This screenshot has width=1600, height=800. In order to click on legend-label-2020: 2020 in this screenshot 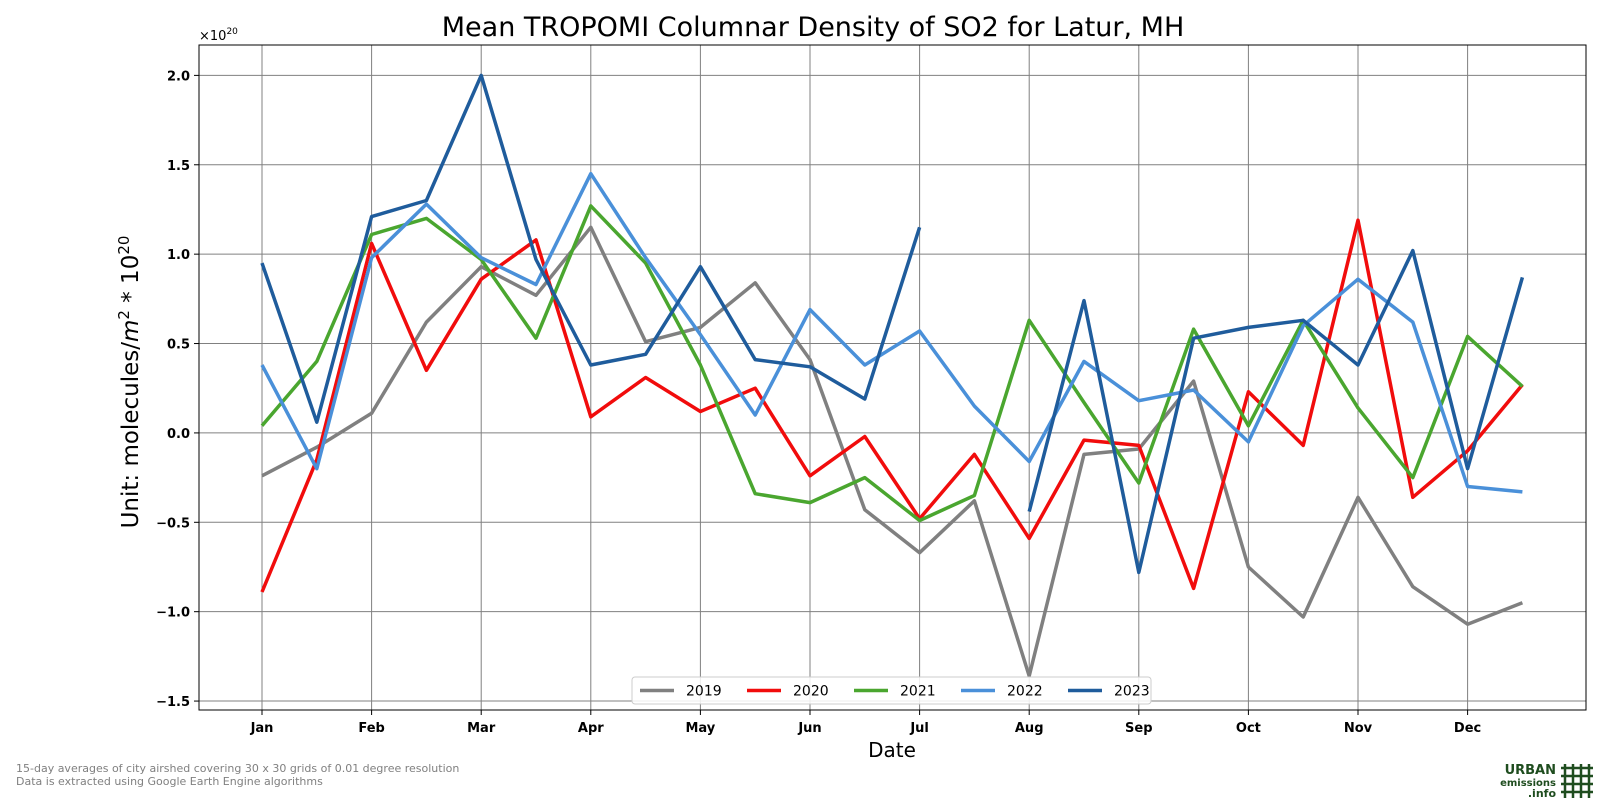, I will do `click(811, 692)`.